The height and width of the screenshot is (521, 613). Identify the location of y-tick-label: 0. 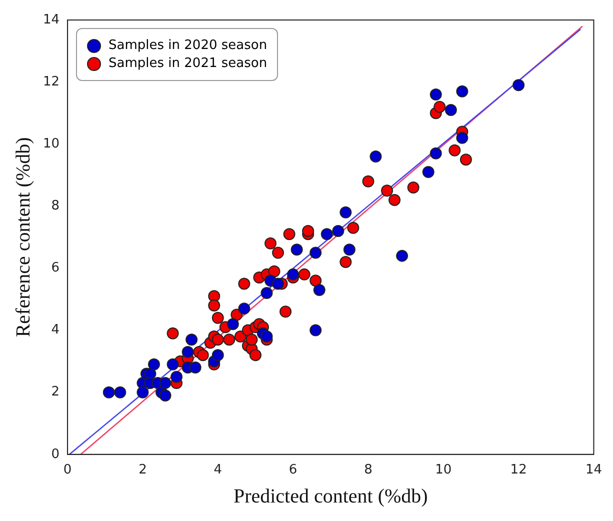
(55, 454).